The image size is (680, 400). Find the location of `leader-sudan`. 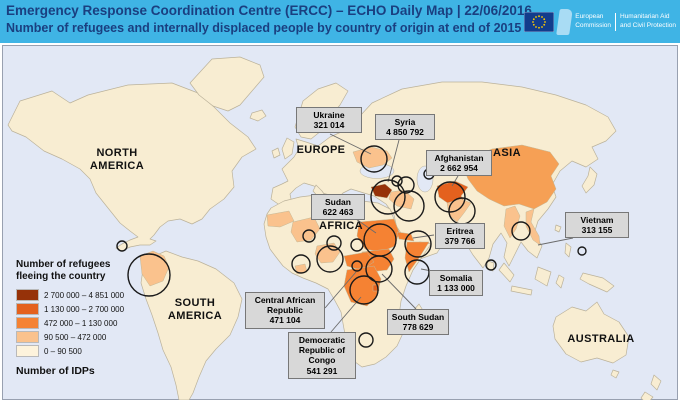

leader-sudan is located at coordinates (366, 226).